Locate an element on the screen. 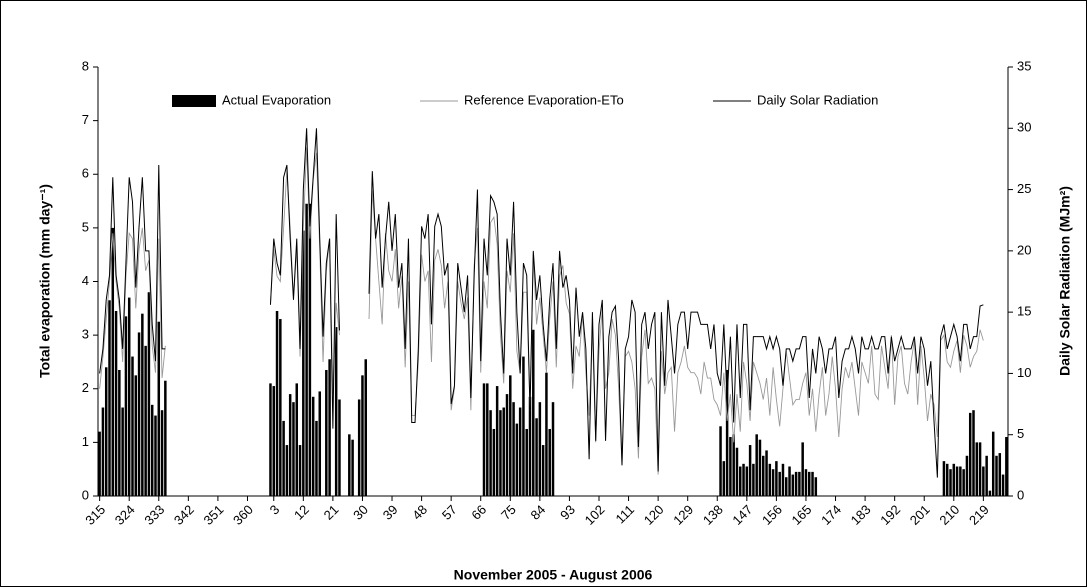 The image size is (1087, 587). legend-label: Daily Solar Radiation is located at coordinates (817, 99).